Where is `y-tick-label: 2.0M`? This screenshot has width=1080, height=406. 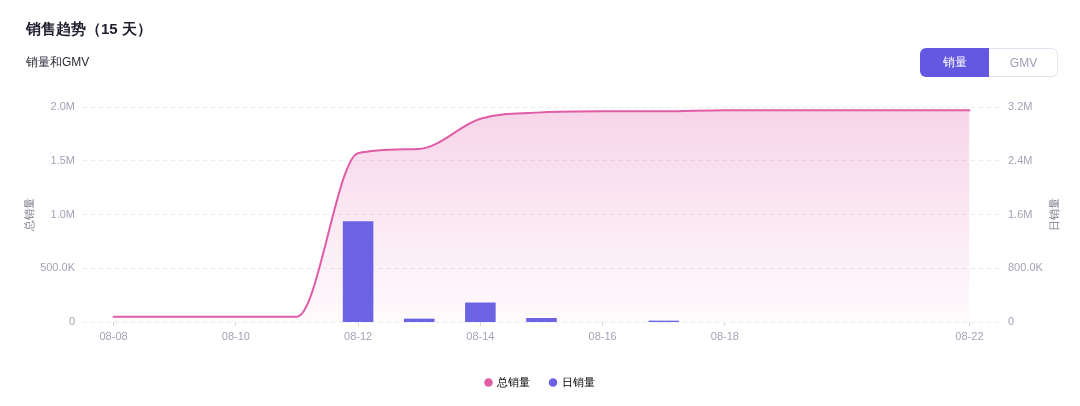
y-tick-label: 2.0M is located at coordinates (62, 106).